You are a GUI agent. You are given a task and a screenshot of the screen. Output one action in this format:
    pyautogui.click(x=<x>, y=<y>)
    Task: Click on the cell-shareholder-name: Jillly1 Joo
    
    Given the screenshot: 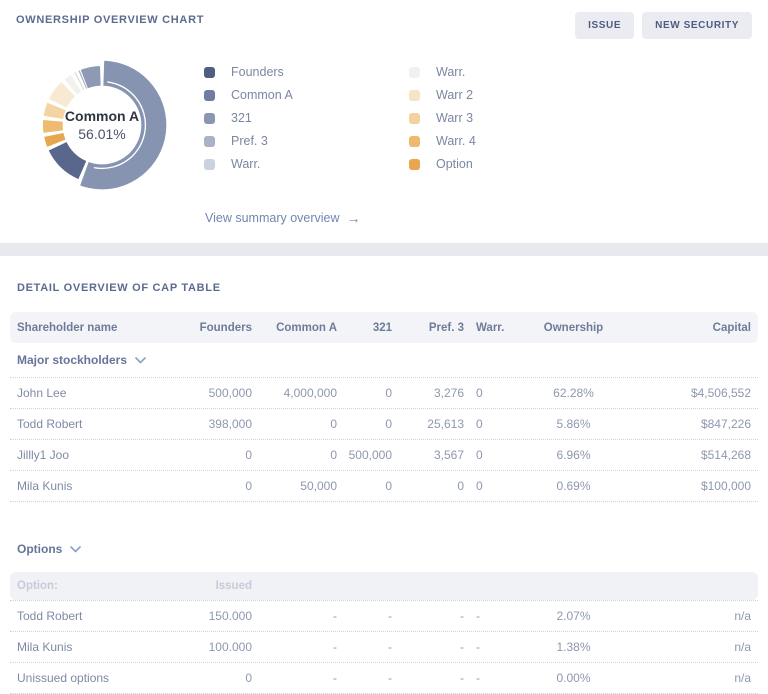 What is the action you would take?
    pyautogui.click(x=43, y=455)
    